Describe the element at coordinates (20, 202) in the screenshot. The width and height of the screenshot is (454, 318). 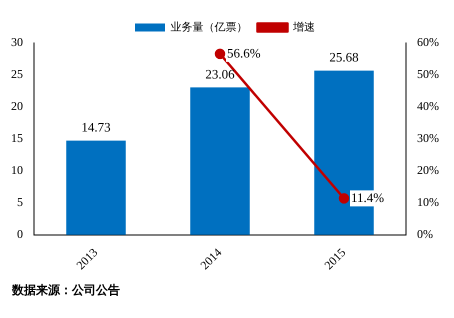
I see `y-tick-label: 5` at that location.